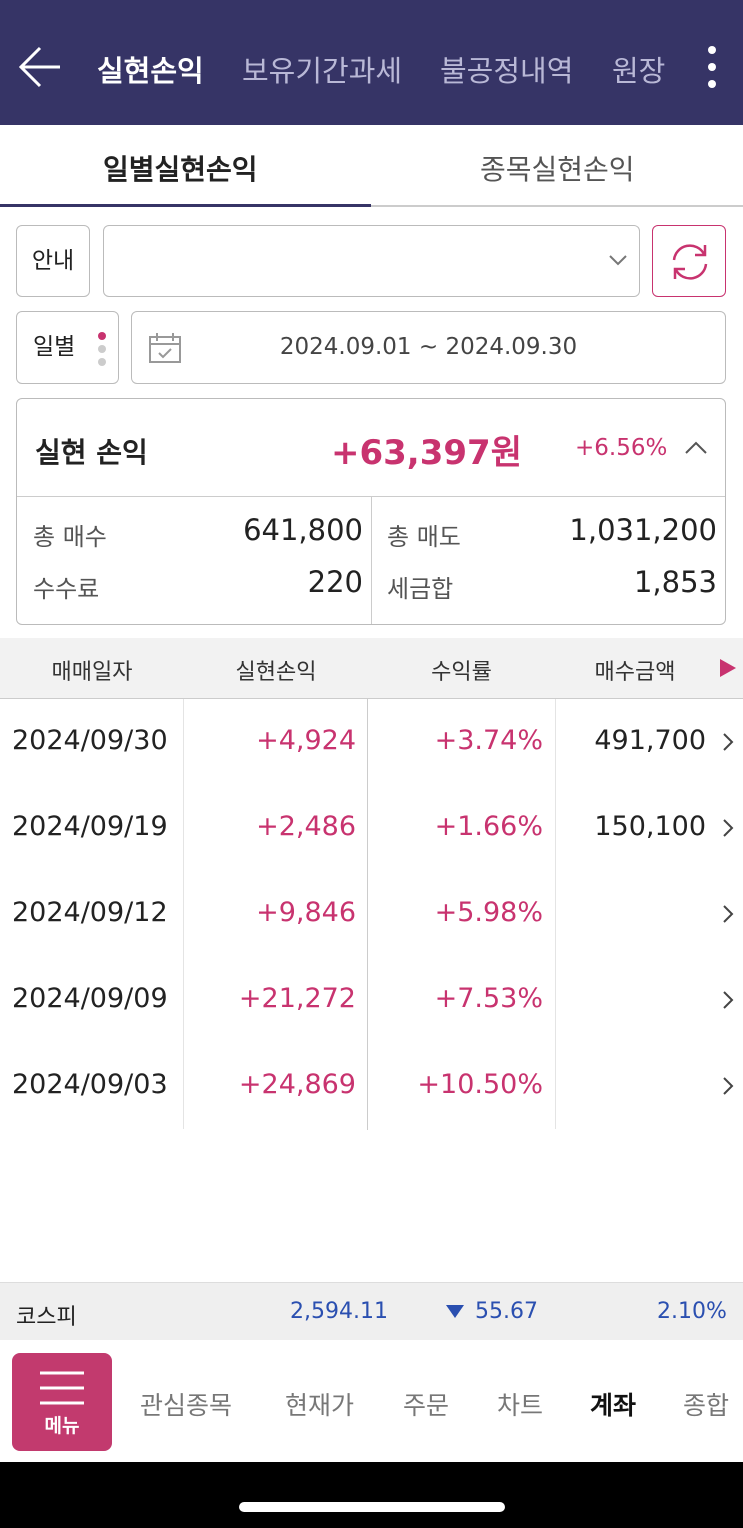 The image size is (743, 1528). I want to click on nav-item: 현재가, so click(320, 1405).